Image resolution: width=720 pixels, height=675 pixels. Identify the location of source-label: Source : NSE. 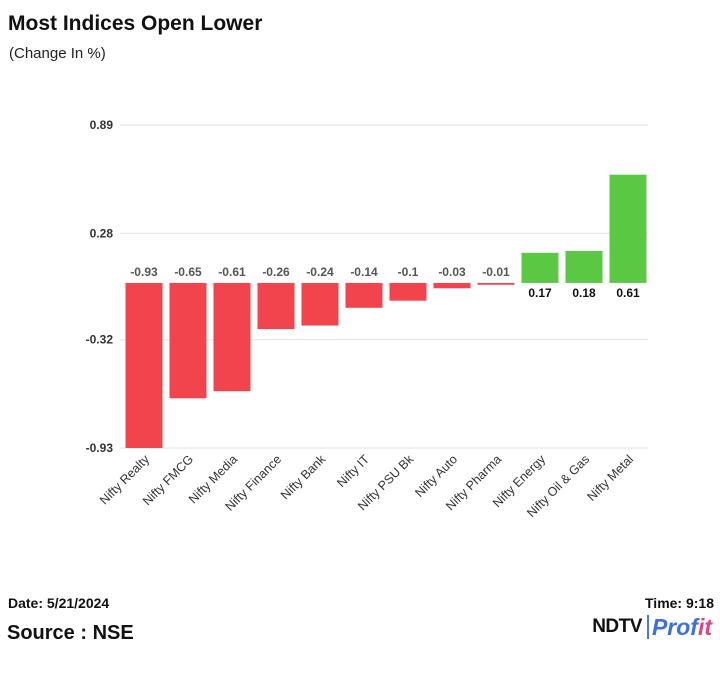
(70, 633).